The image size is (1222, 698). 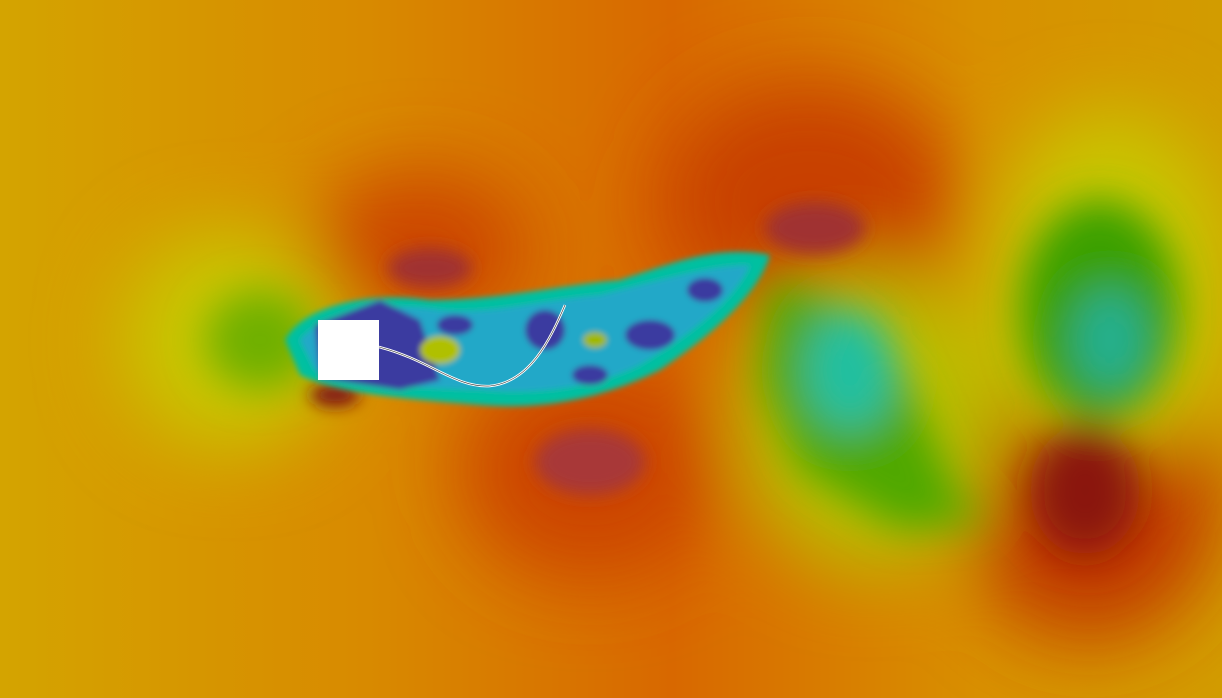 What do you see at coordinates (472, 345) in the screenshot?
I see `filament-edge` at bounding box center [472, 345].